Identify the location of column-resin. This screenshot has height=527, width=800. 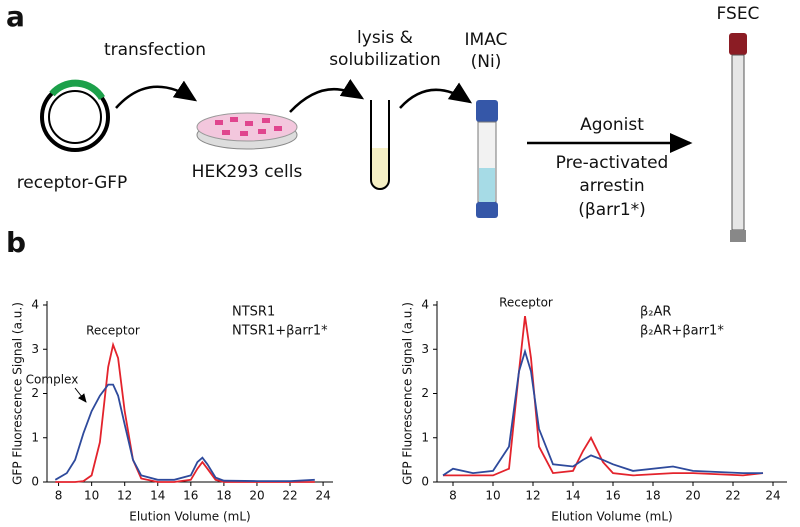
(487, 185).